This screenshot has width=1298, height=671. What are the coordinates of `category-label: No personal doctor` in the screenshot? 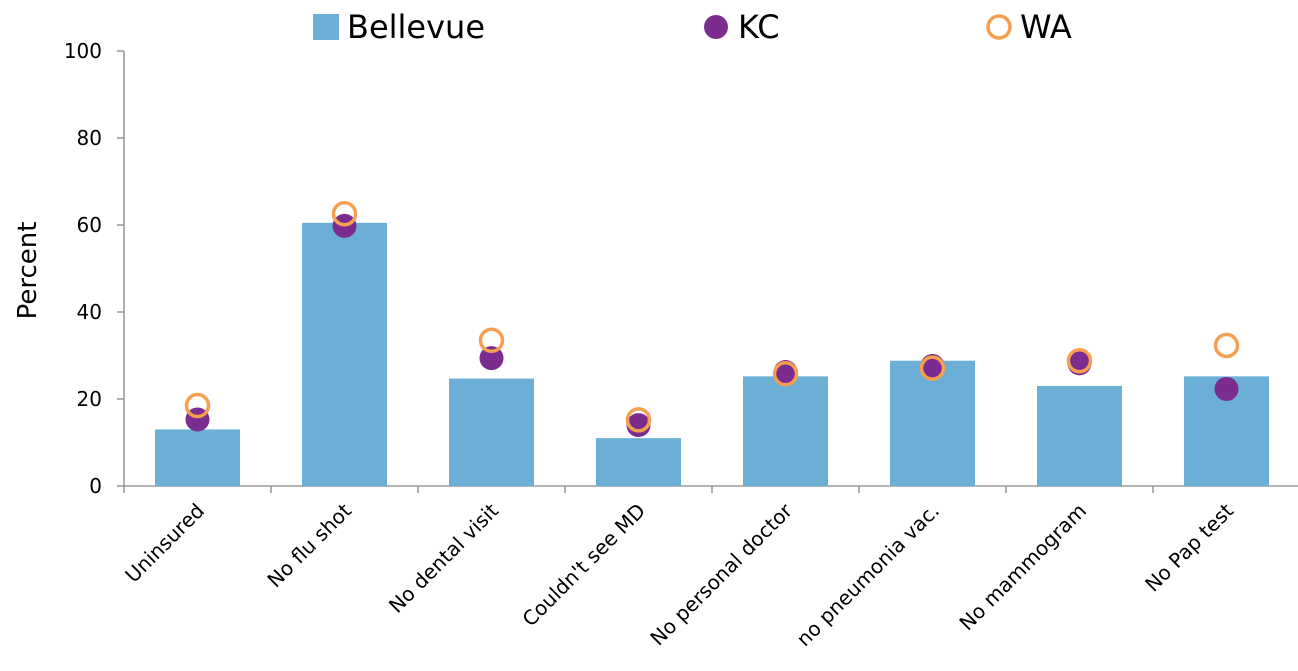 It's located at (721, 574).